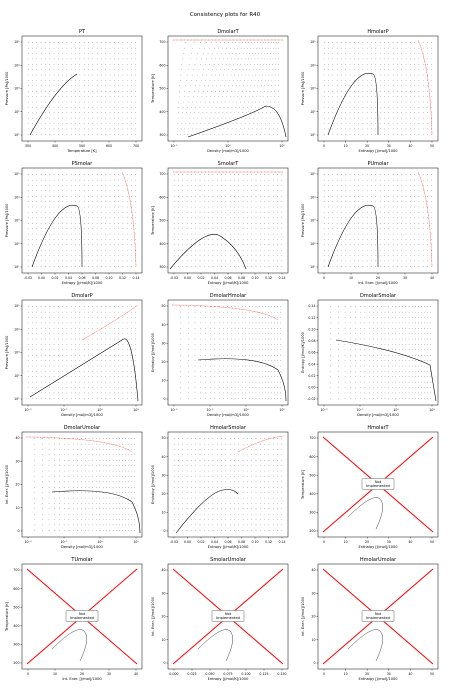  I want to click on y-tick-label: 500, so click(162, 221).